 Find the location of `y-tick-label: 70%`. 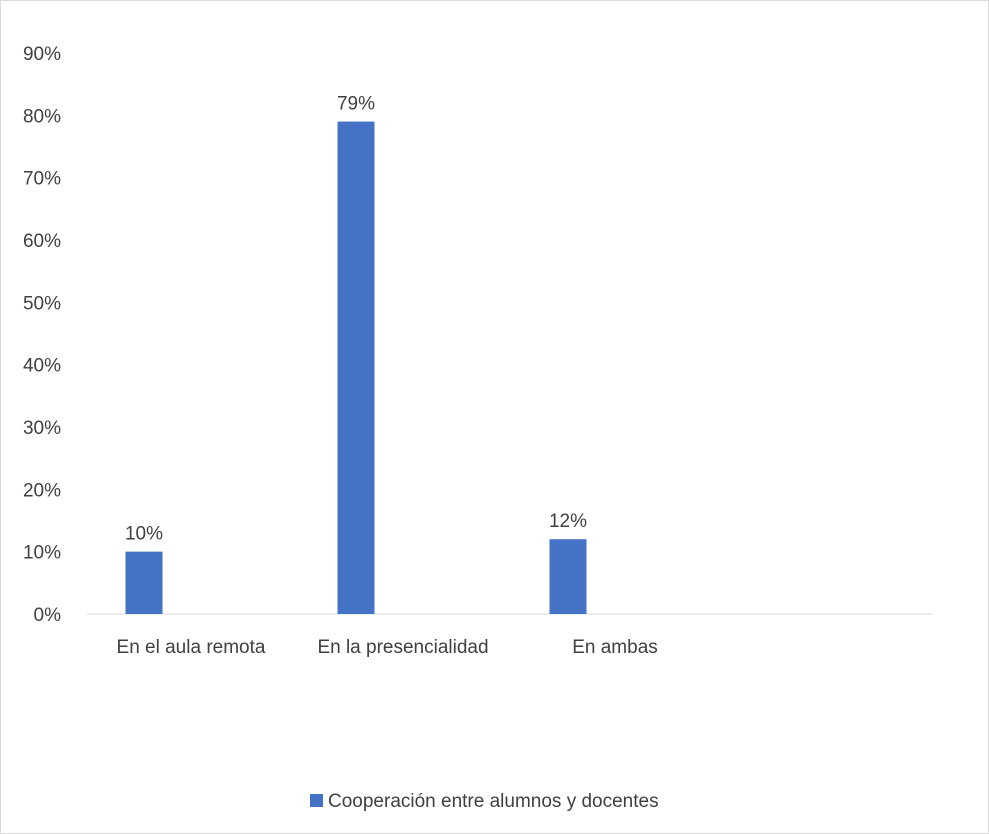

y-tick-label: 70% is located at coordinates (42, 179).